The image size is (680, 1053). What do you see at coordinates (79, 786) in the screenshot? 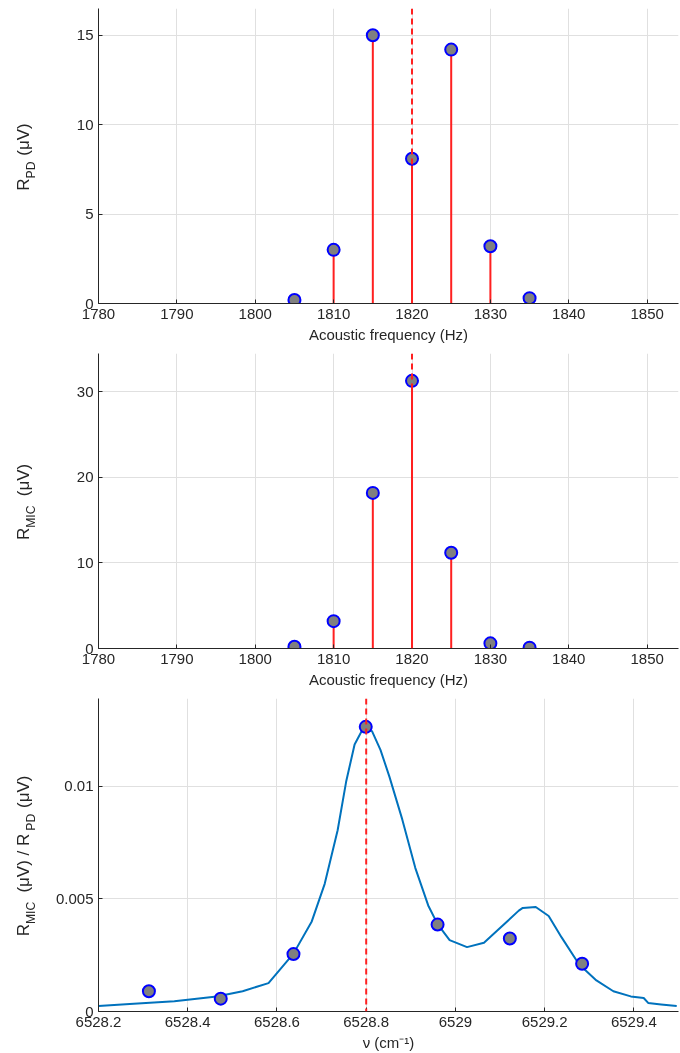
I see `y-tick-label: 0.01` at bounding box center [79, 786].